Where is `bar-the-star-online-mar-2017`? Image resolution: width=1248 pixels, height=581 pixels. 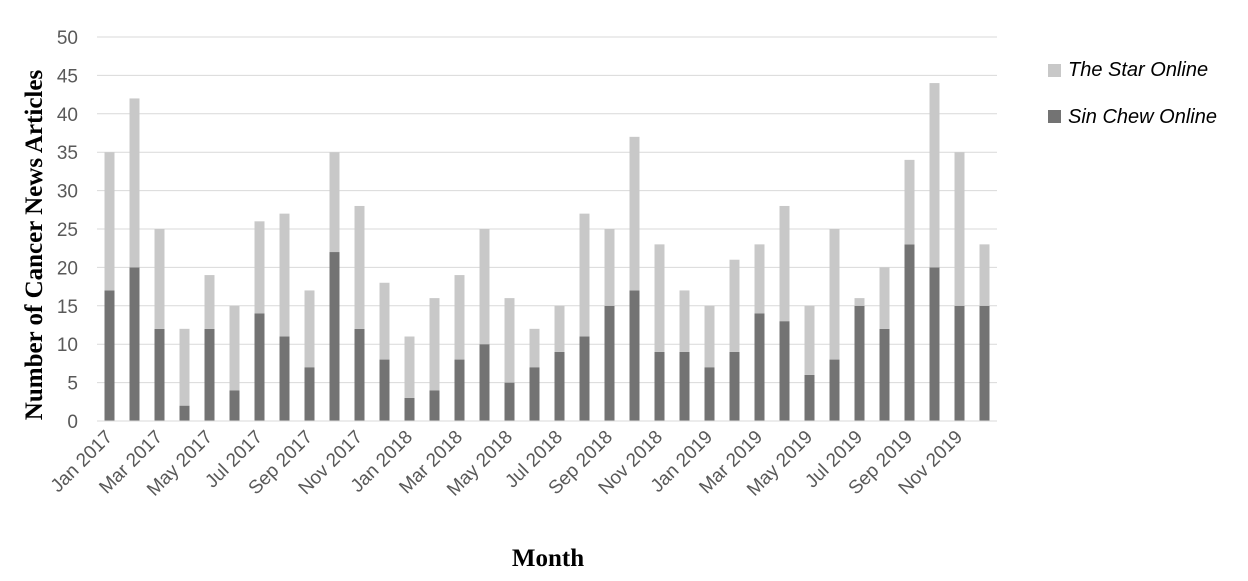
bar-the-star-online-mar-2017 is located at coordinates (159, 279).